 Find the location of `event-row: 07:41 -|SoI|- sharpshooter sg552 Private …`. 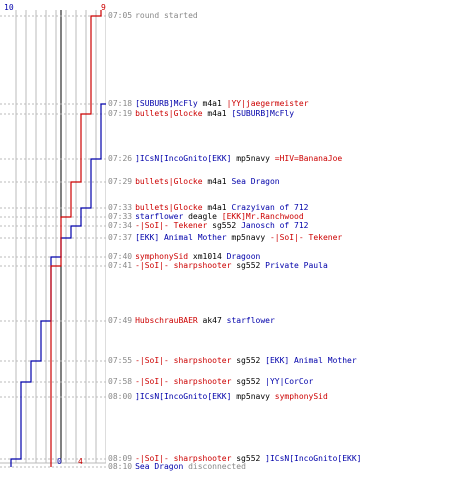

event-row: 07:41 -|SoI|- sharpshooter sg552 Private … is located at coordinates (218, 266).